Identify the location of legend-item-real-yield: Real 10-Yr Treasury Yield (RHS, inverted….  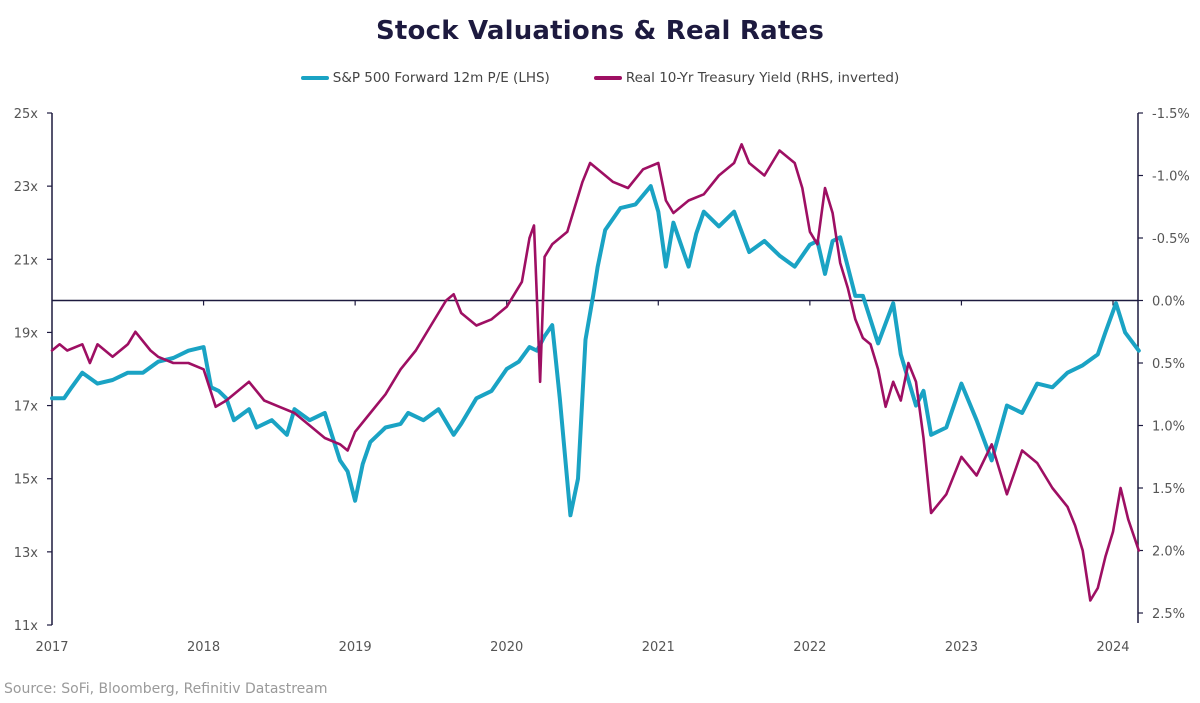
(746, 78).